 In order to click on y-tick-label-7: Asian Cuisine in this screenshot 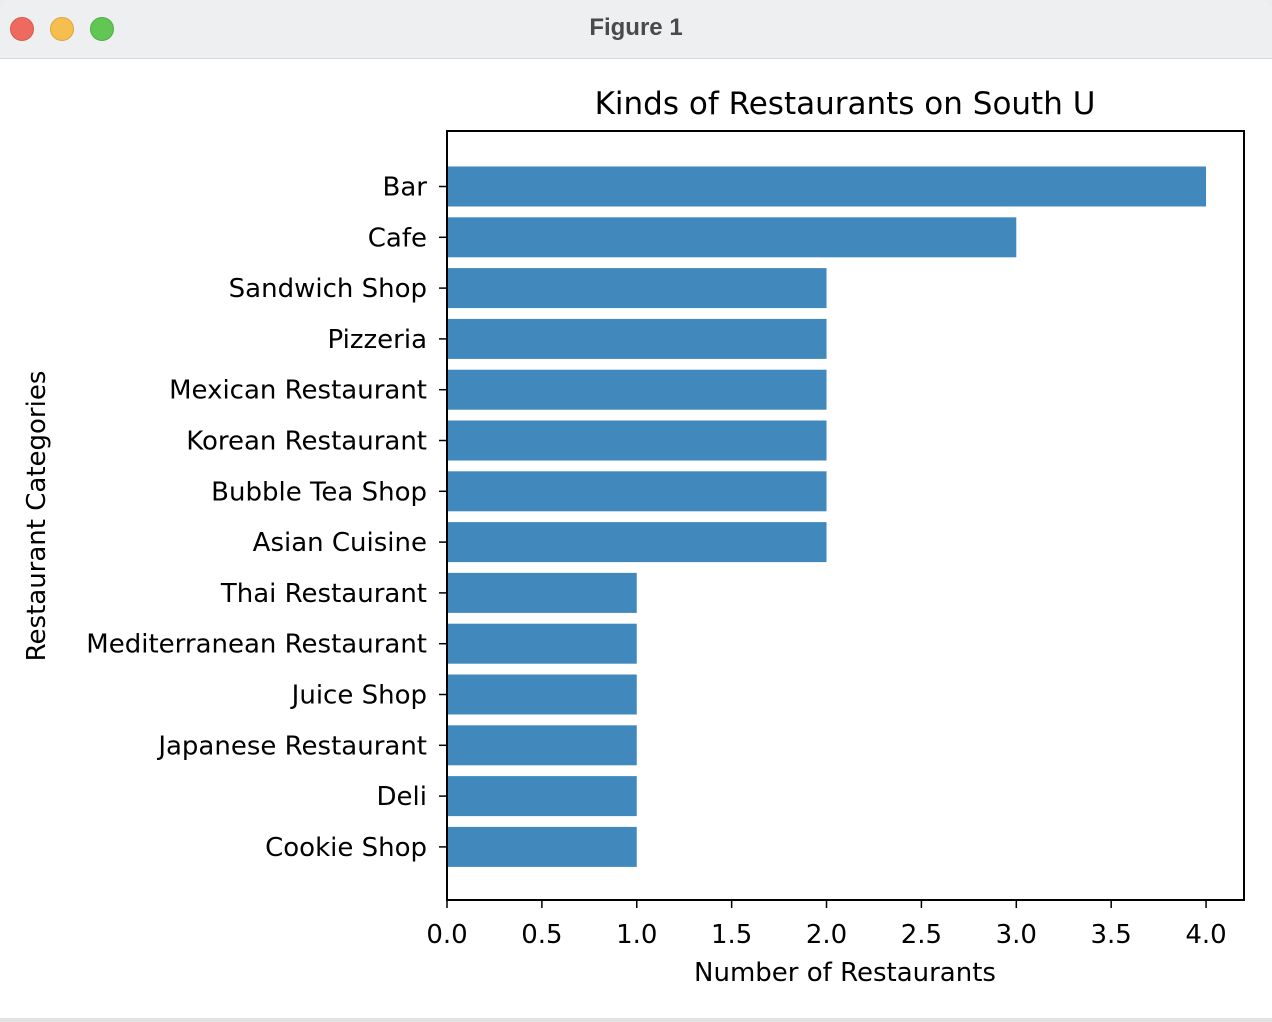, I will do `click(340, 543)`.